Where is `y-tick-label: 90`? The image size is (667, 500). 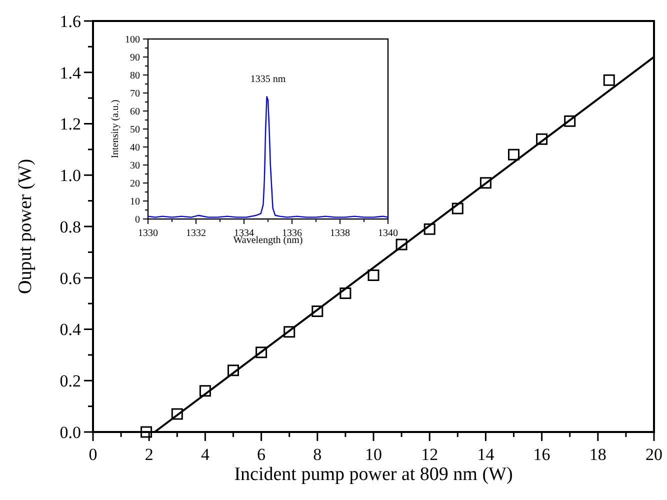 y-tick-label: 90 is located at coordinates (135, 58).